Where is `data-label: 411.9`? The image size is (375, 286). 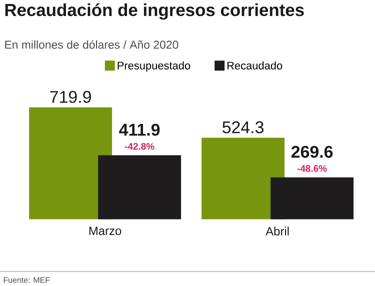 data-label: 411.9 is located at coordinates (139, 130).